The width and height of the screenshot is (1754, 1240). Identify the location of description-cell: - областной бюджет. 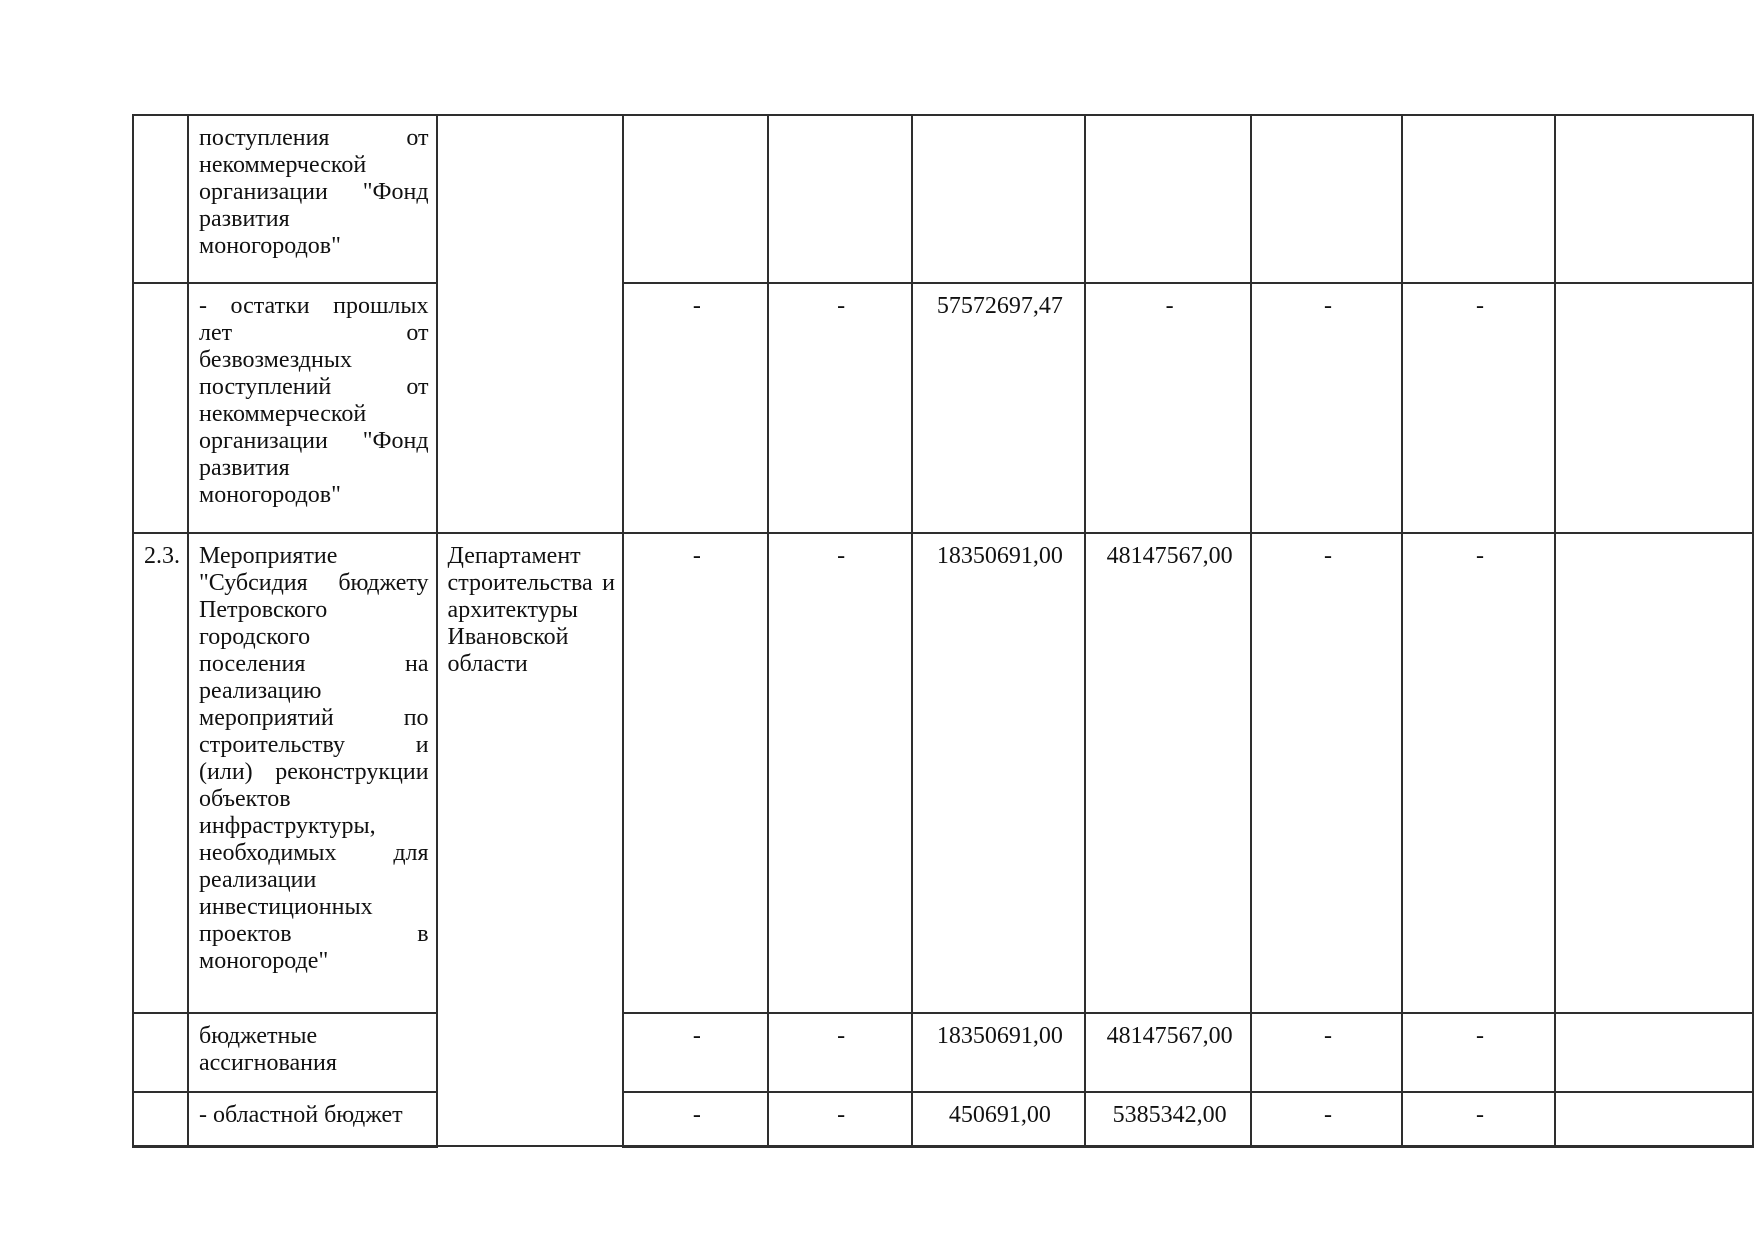
(312, 1119).